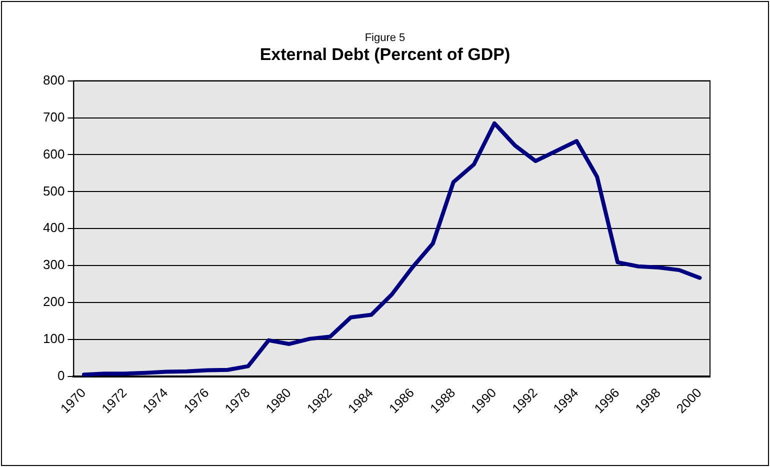 Image resolution: width=770 pixels, height=467 pixels. I want to click on y-tick-label: 700, so click(53, 116).